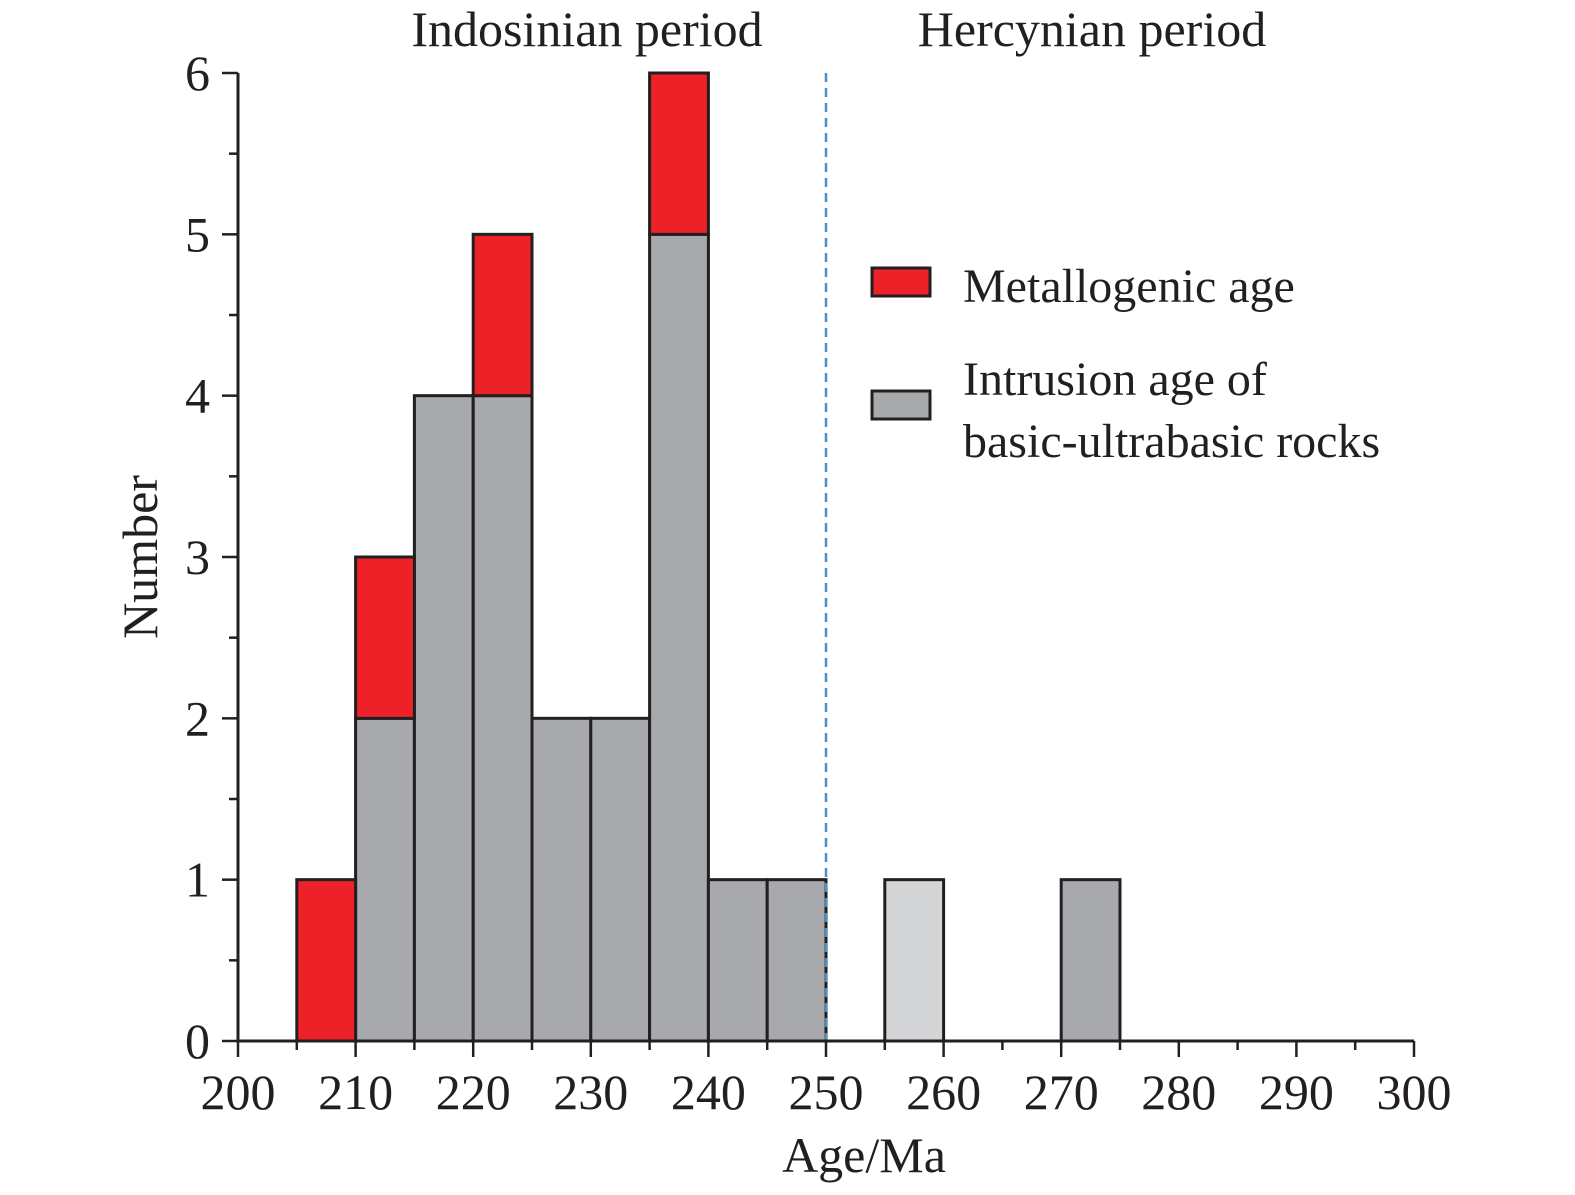 This screenshot has width=1575, height=1195. I want to click on x-tick-label-290: 290, so click(1296, 1092).